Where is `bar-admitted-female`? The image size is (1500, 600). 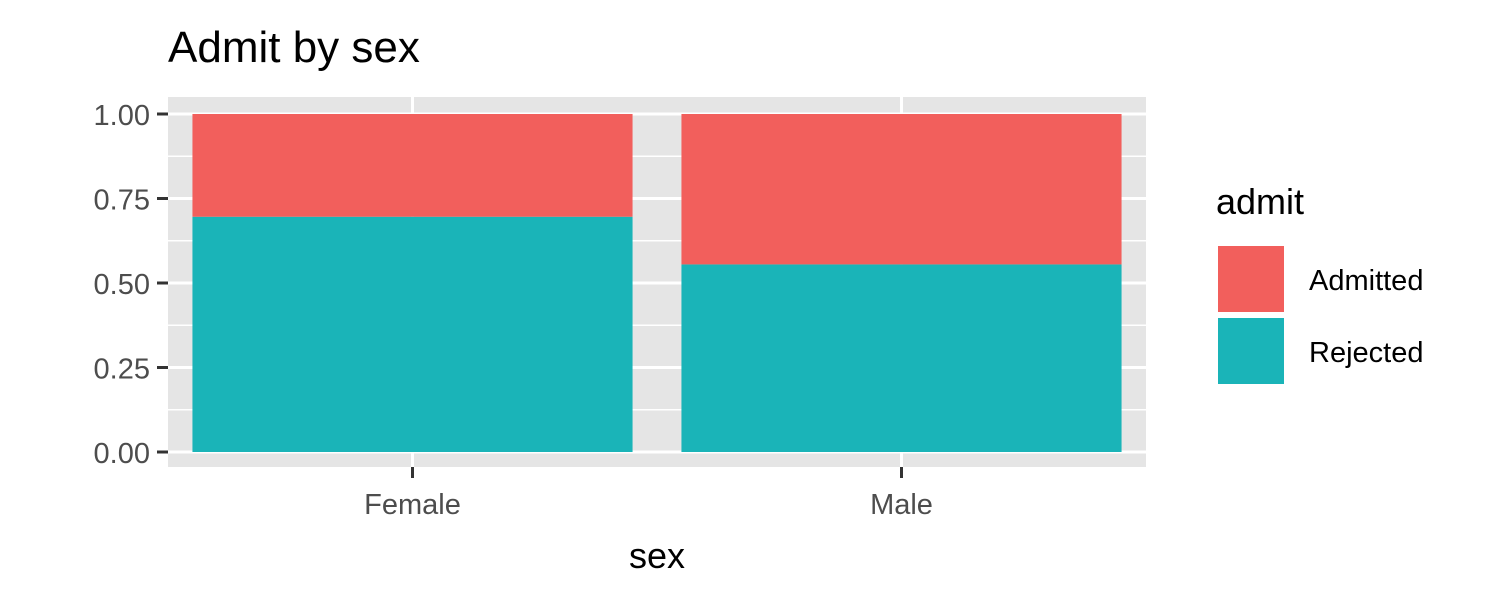 bar-admitted-female is located at coordinates (412, 165).